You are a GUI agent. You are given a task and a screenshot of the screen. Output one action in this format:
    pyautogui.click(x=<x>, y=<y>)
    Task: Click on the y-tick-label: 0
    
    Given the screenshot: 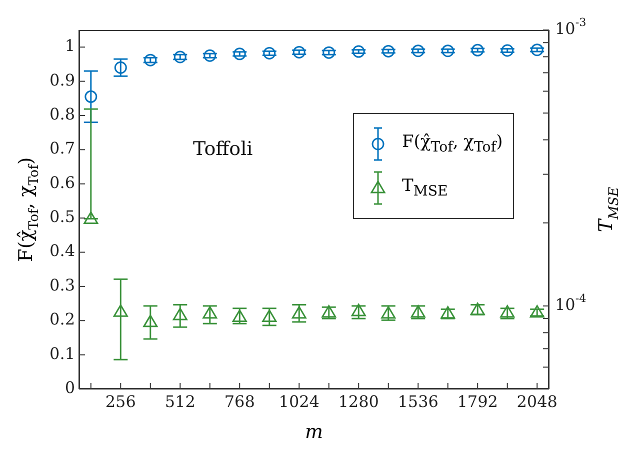 What is the action you would take?
    pyautogui.click(x=69, y=388)
    